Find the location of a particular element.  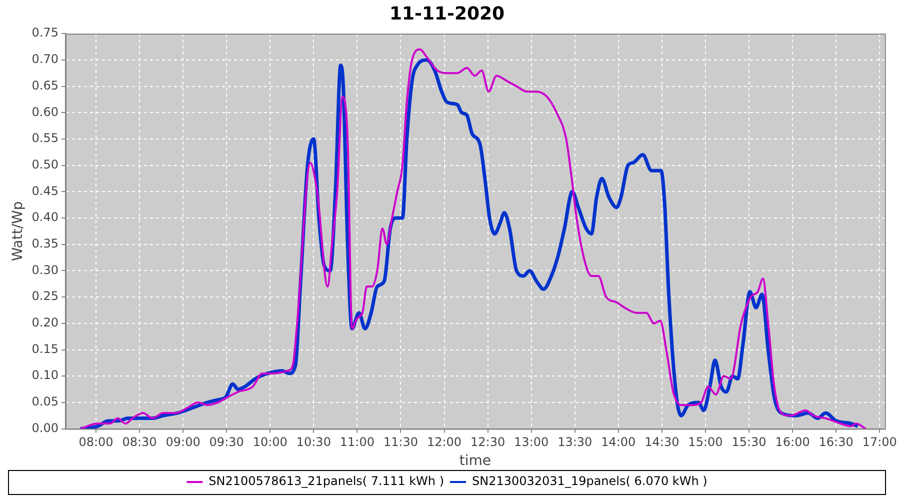

y-tick-label: 0.55 is located at coordinates (45, 138).